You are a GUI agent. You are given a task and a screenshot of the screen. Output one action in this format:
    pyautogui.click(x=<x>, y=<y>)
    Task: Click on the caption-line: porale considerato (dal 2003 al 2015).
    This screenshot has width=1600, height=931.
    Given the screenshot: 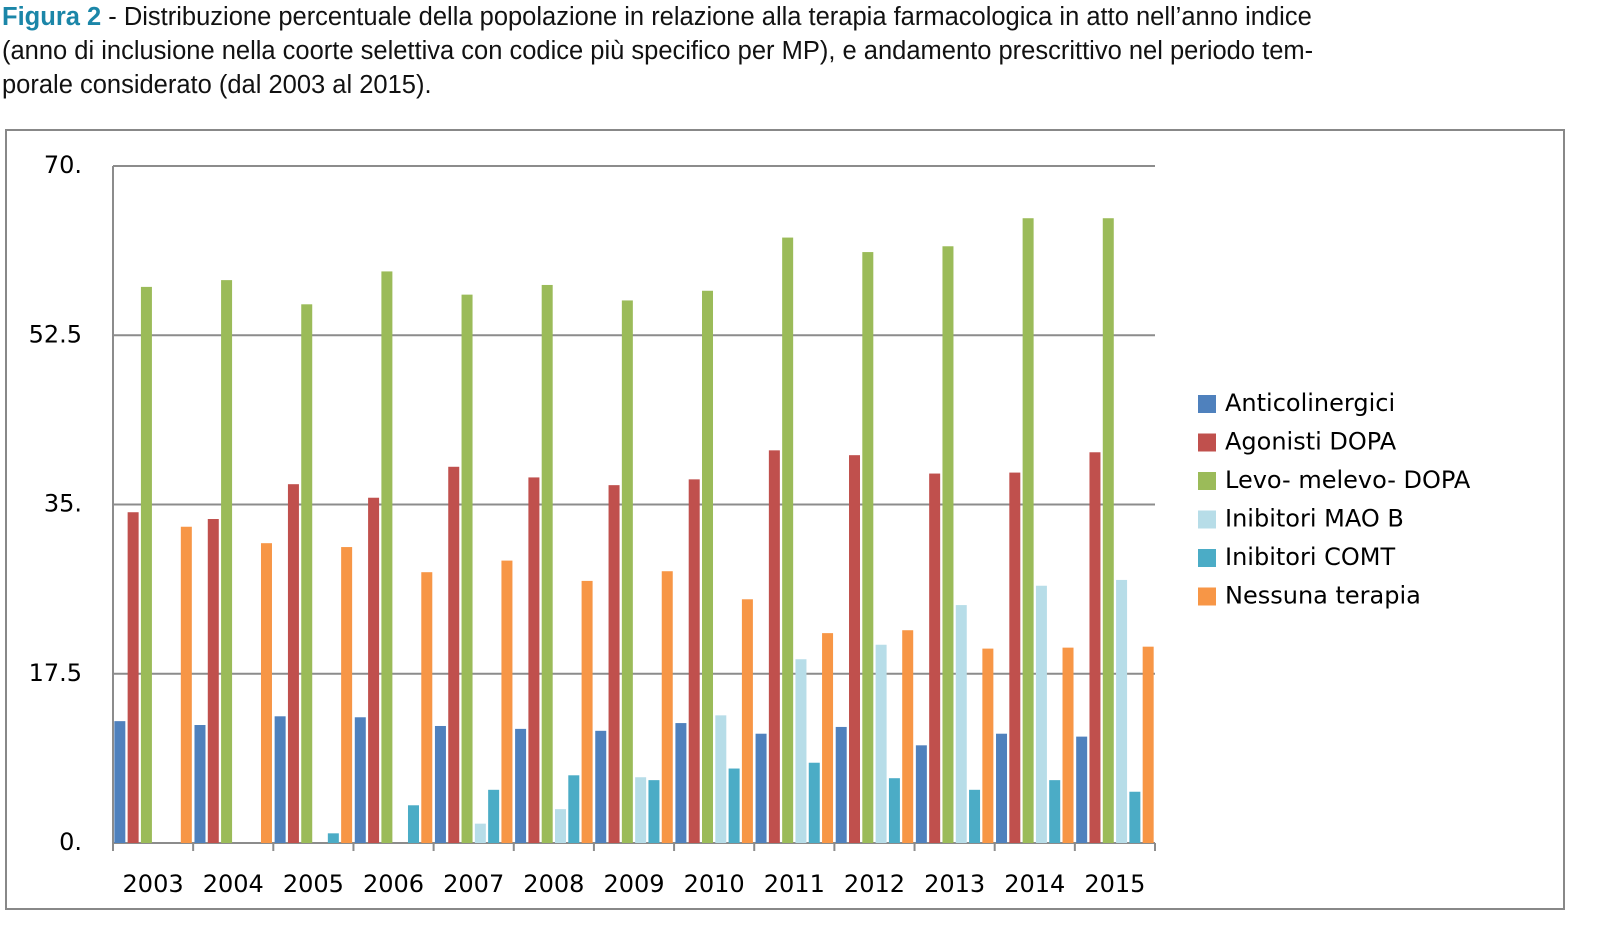 What is the action you would take?
    pyautogui.click(x=217, y=85)
    